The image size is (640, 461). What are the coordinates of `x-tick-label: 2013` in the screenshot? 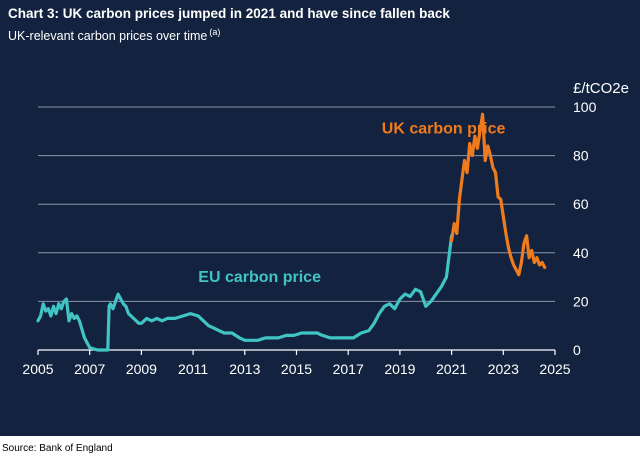 It's located at (244, 369).